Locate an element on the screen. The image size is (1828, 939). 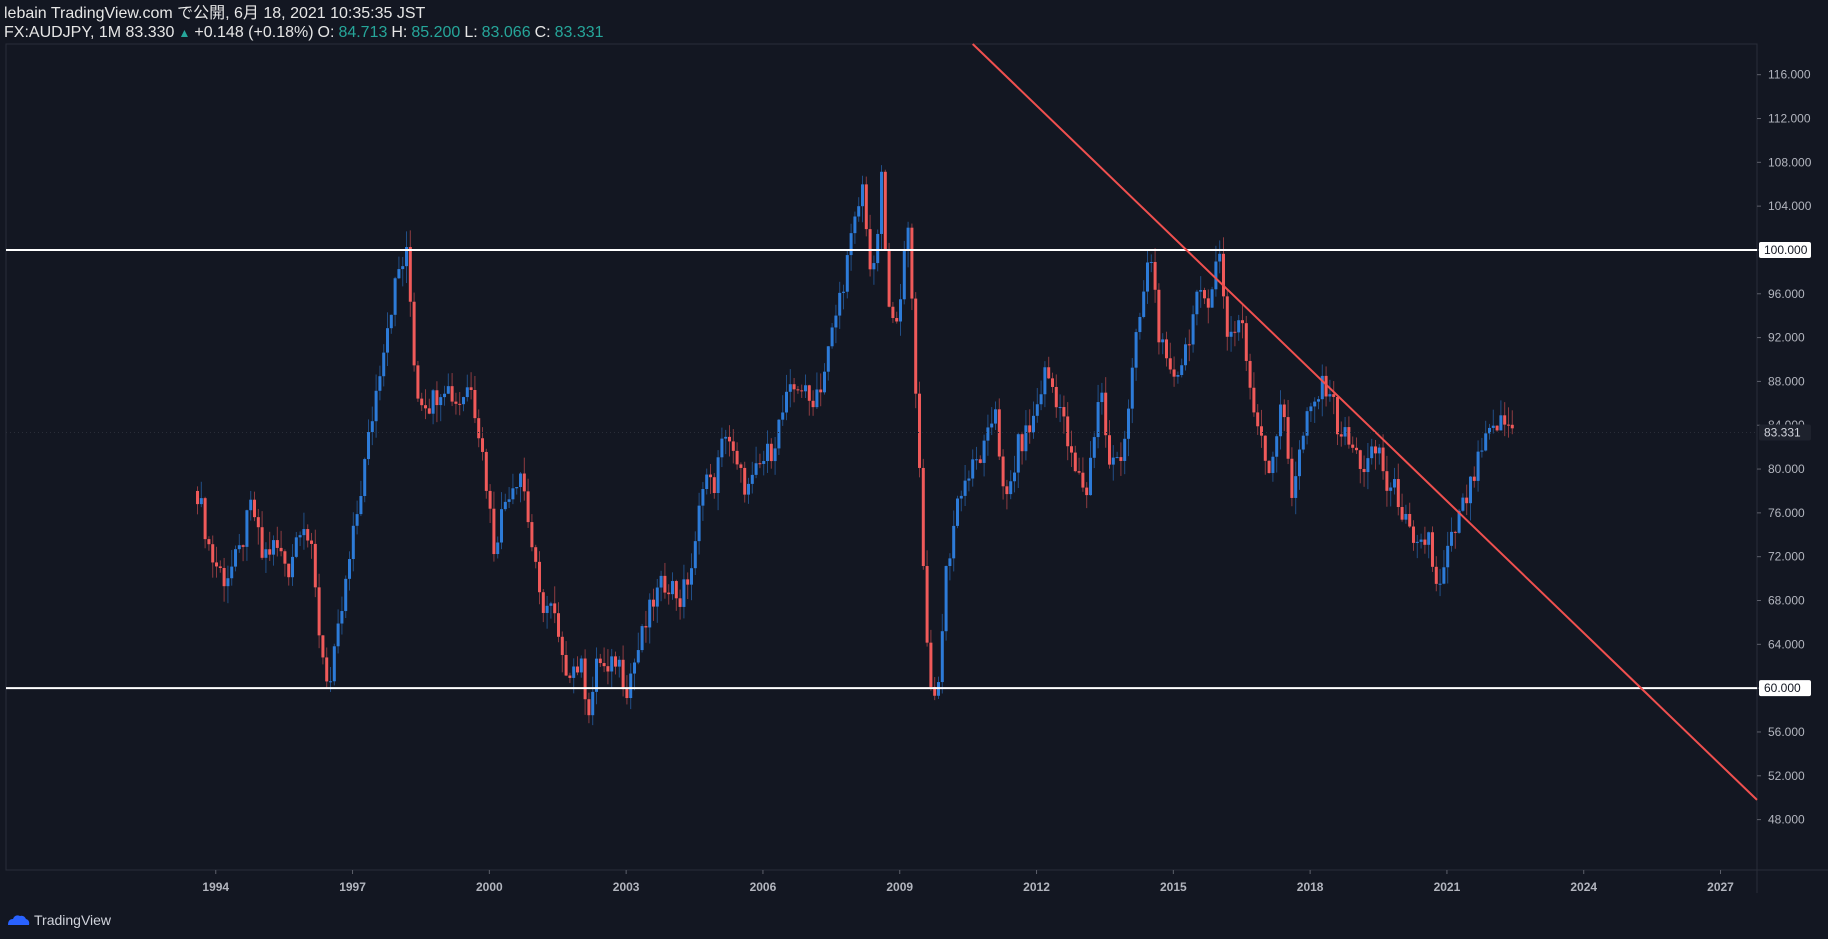
x-tick-label: 2000 is located at coordinates (489, 887).